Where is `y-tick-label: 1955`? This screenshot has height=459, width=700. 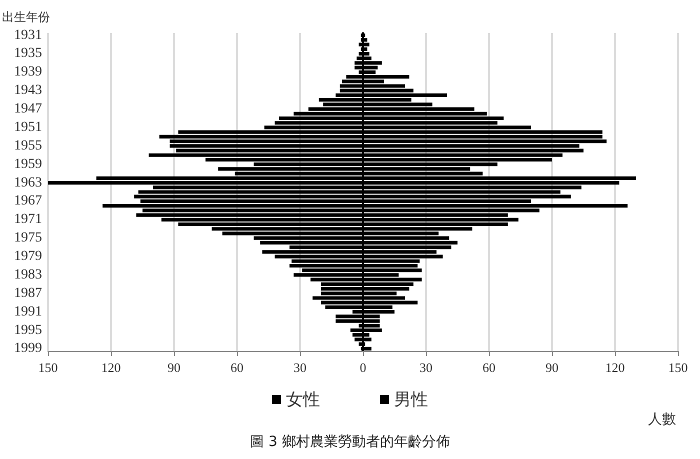
y-tick-label: 1955 is located at coordinates (28, 146).